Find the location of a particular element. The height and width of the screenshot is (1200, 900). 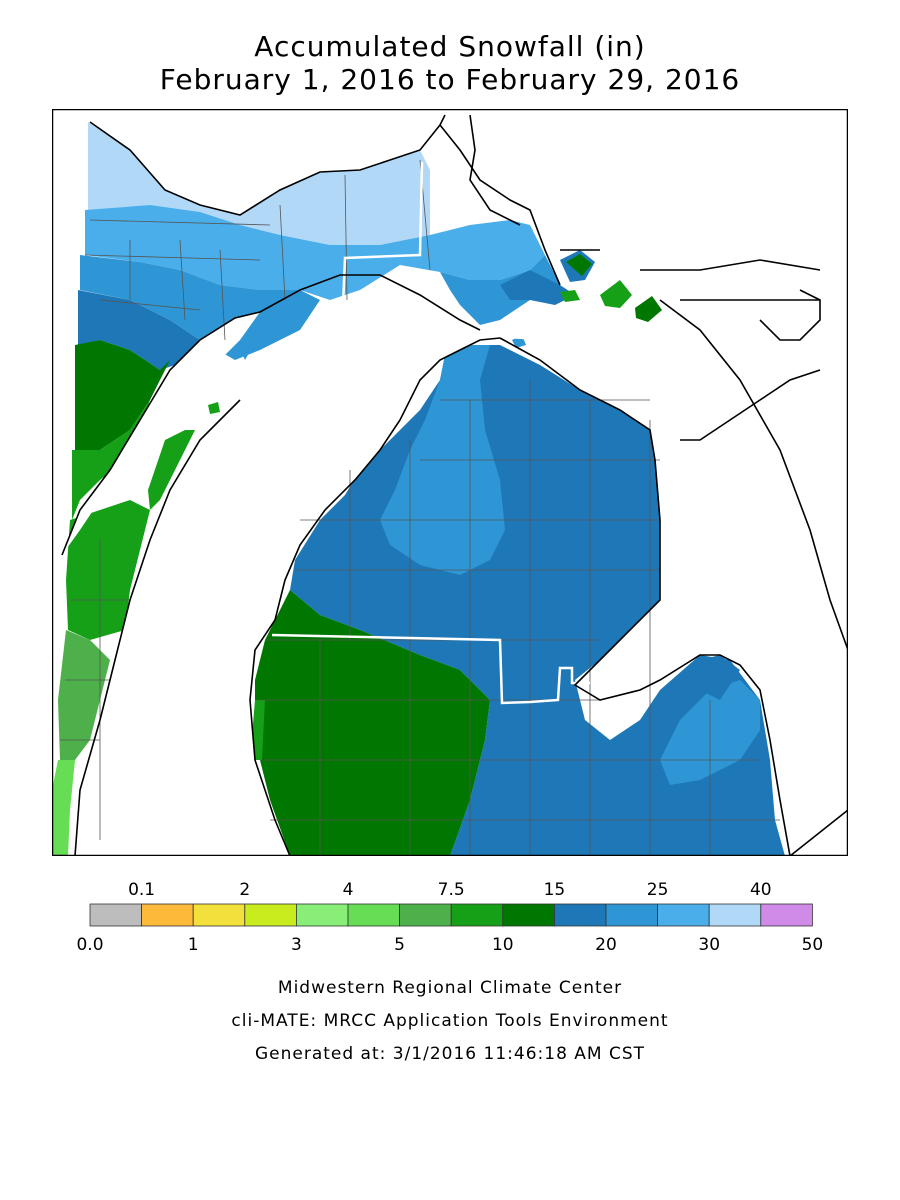

legend-top-label: 4 is located at coordinates (348, 890).